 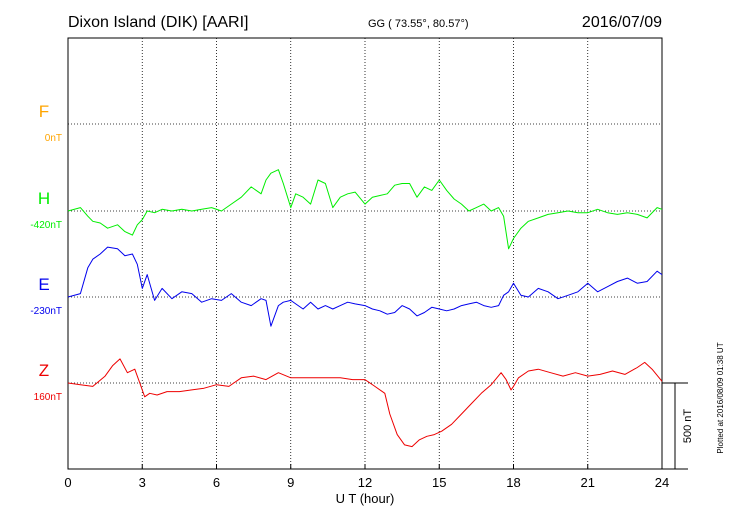 What do you see at coordinates (46, 311) in the screenshot?
I see `series-baseline-E: -230nT` at bounding box center [46, 311].